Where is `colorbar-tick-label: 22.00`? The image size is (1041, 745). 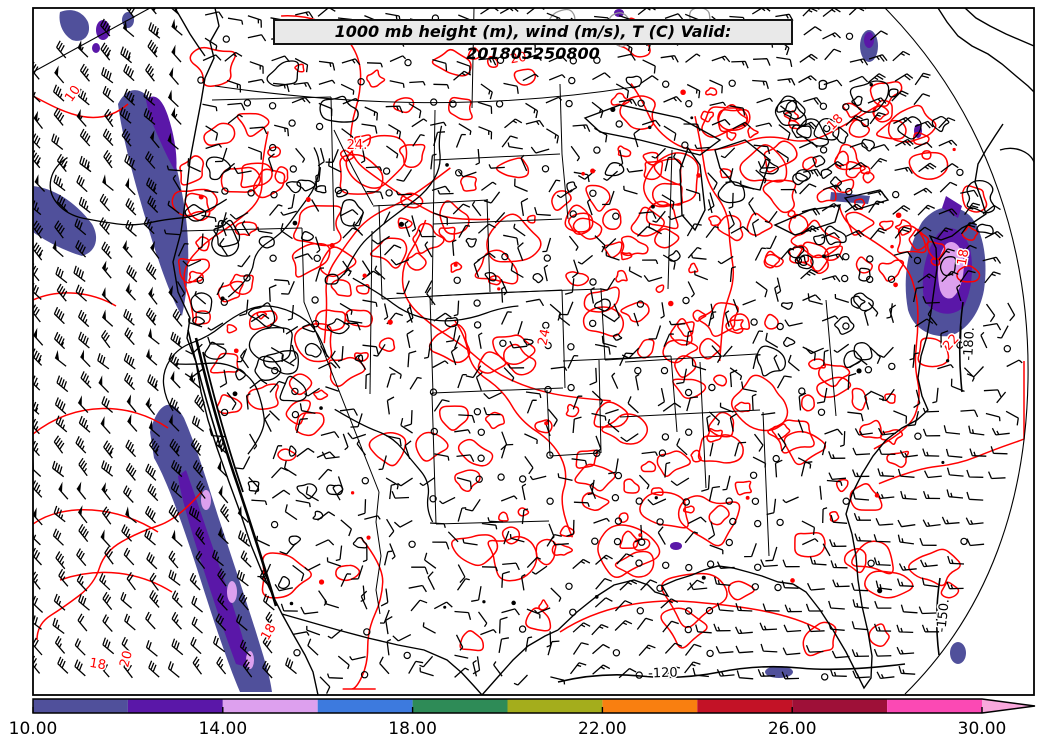 colorbar-tick-label: 22.00 is located at coordinates (602, 729).